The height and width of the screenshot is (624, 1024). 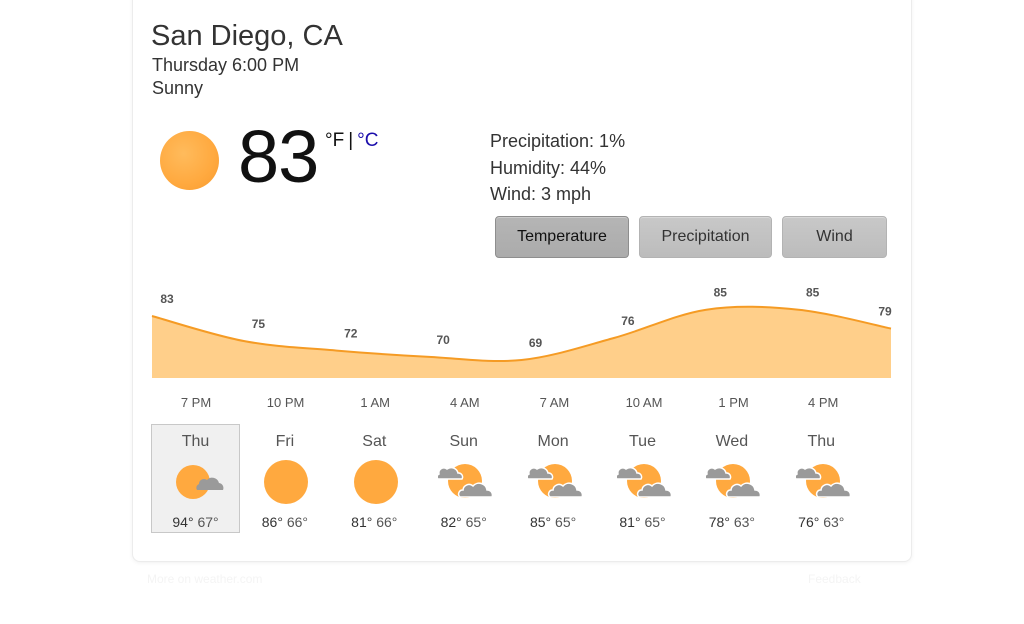 I want to click on forecast-day: Thu 76° 63°, so click(x=821, y=478).